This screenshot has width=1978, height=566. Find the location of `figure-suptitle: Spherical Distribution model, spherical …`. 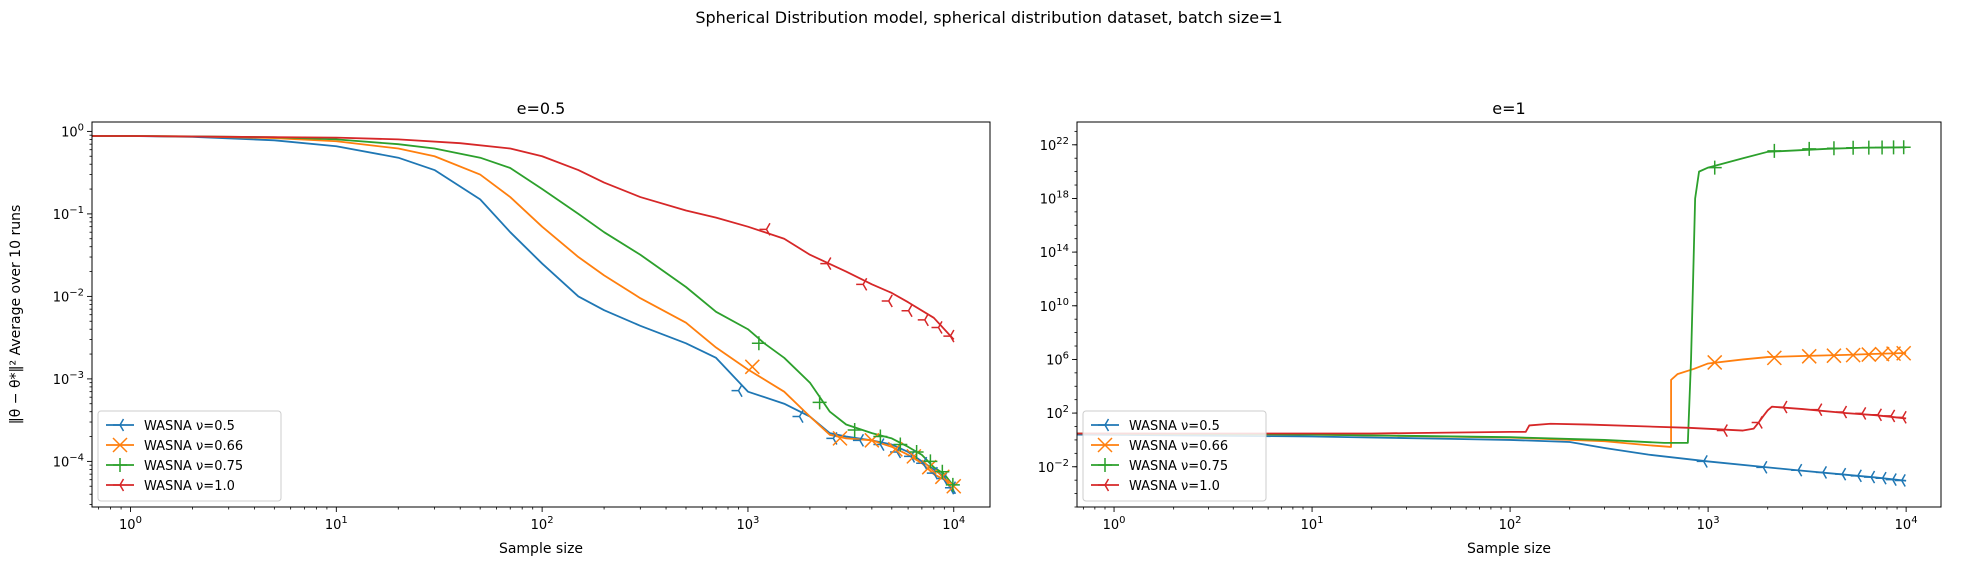

figure-suptitle: Spherical Distribution model, spherical … is located at coordinates (989, 17).